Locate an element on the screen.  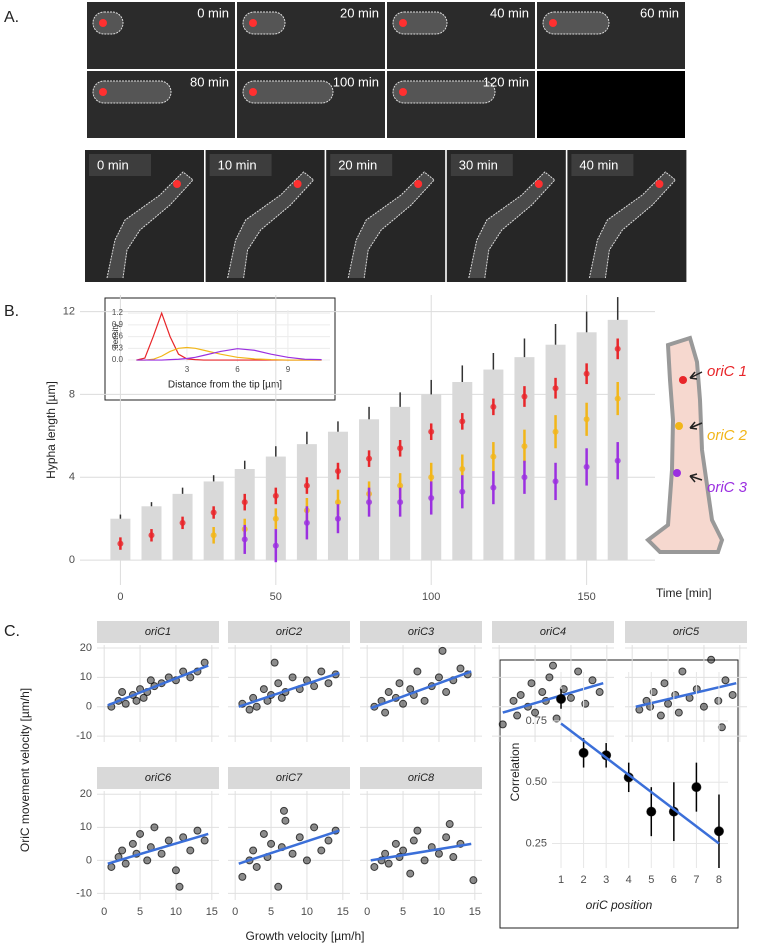
time-label: 0 min is located at coordinates (113, 164).